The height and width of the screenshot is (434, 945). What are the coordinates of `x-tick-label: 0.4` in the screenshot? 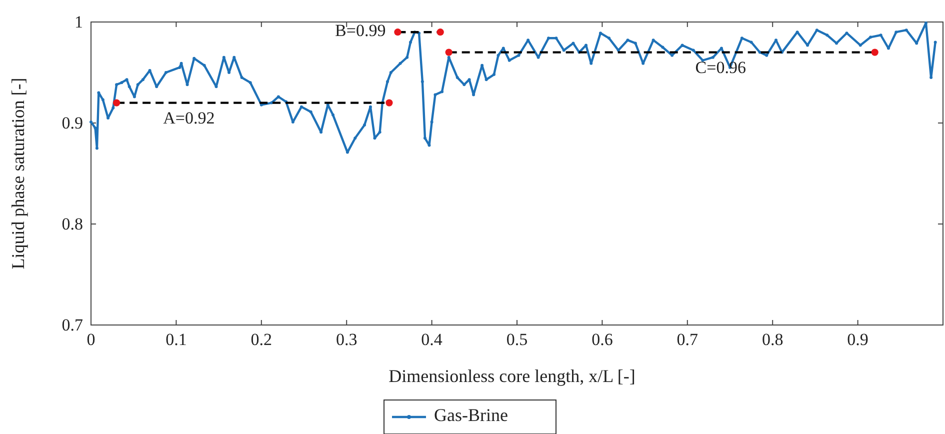 It's located at (432, 340).